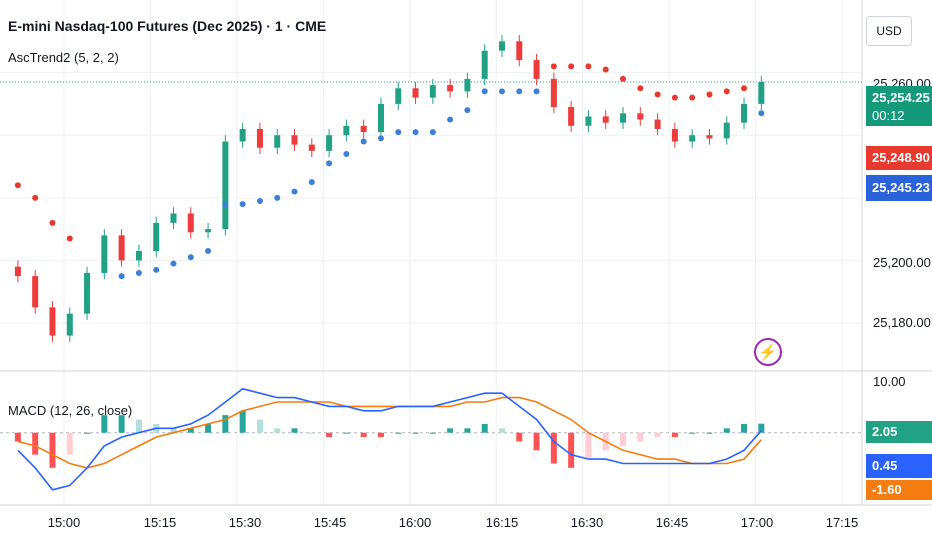 The width and height of the screenshot is (932, 550). Describe the element at coordinates (587, 522) in the screenshot. I see `time-tick-label: 16:30` at that location.